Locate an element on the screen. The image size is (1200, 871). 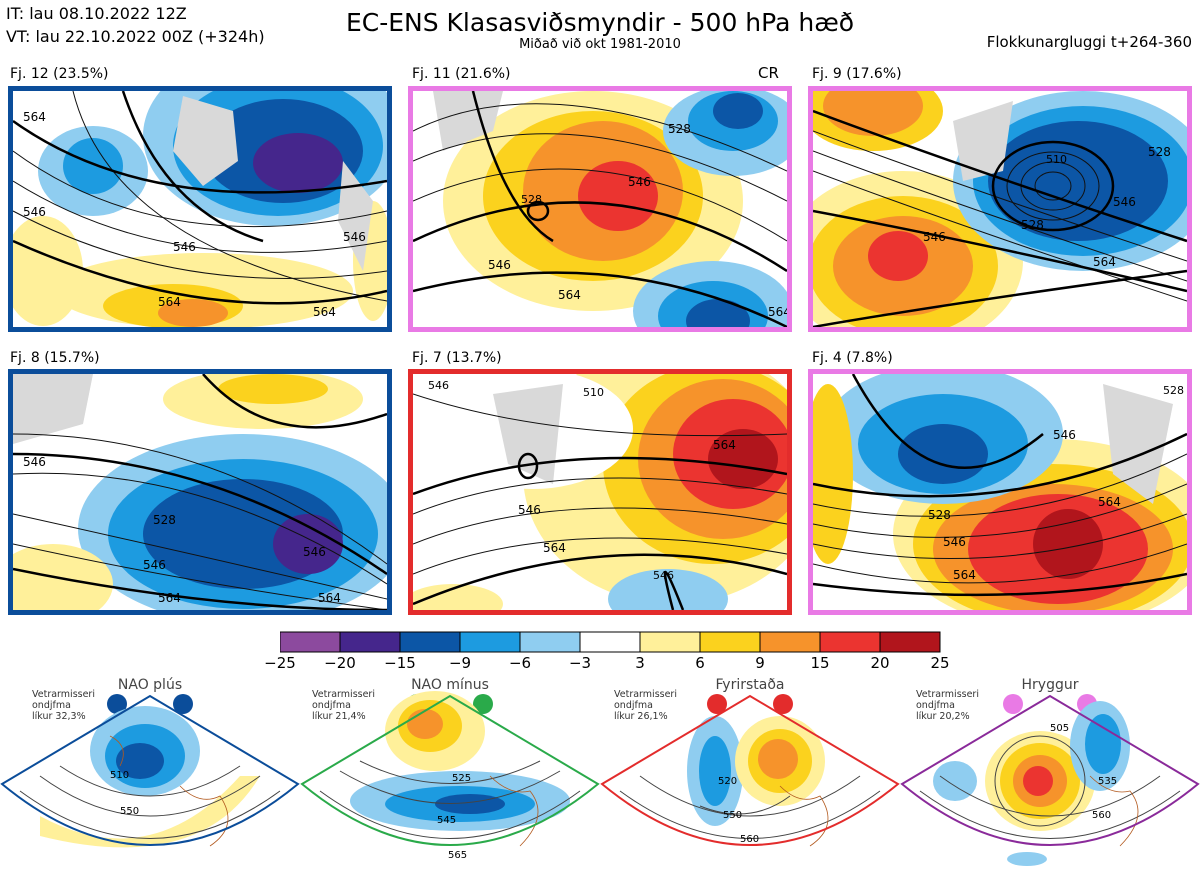
panel-5-contour-6: 546 is located at coordinates (663, 575).